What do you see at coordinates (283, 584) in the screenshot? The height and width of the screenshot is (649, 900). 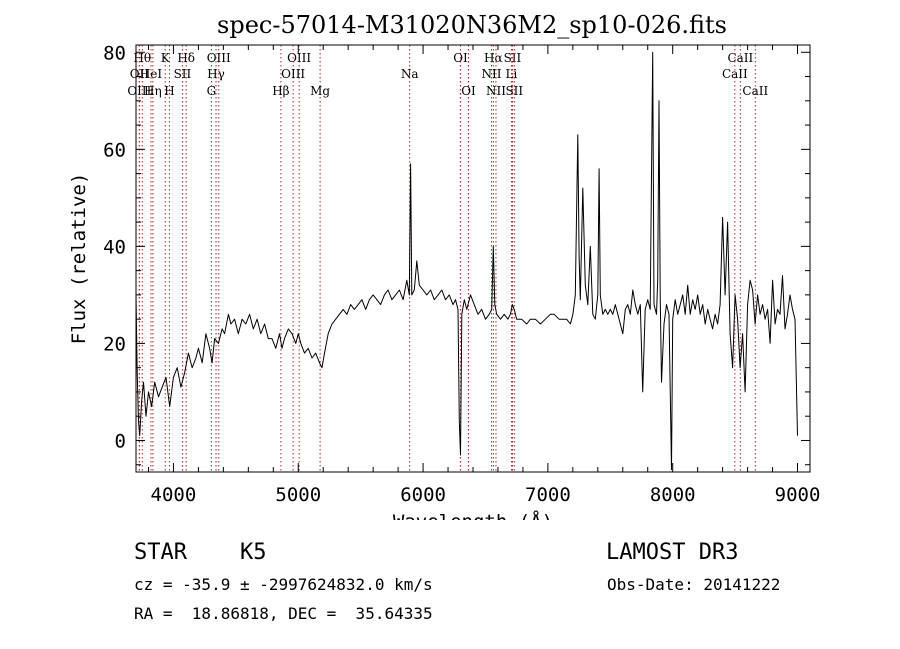 I see `redshift-text: cz = -35.9 ± -2997624832.0 km/s` at bounding box center [283, 584].